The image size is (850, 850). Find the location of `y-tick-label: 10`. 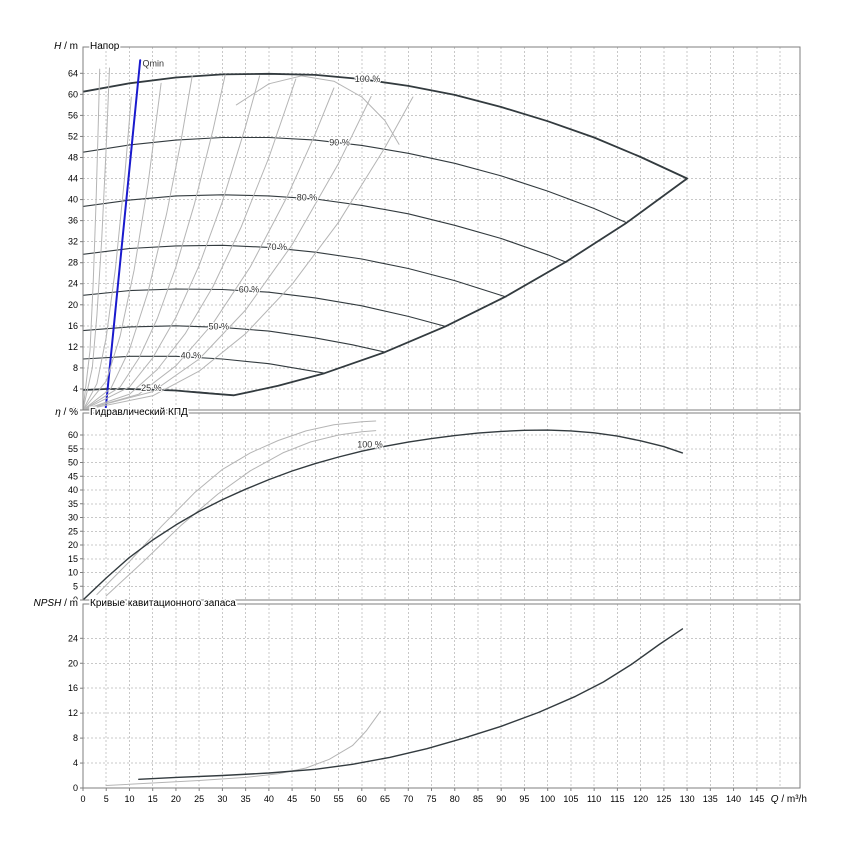

y-tick-label: 10 is located at coordinates (73, 573).